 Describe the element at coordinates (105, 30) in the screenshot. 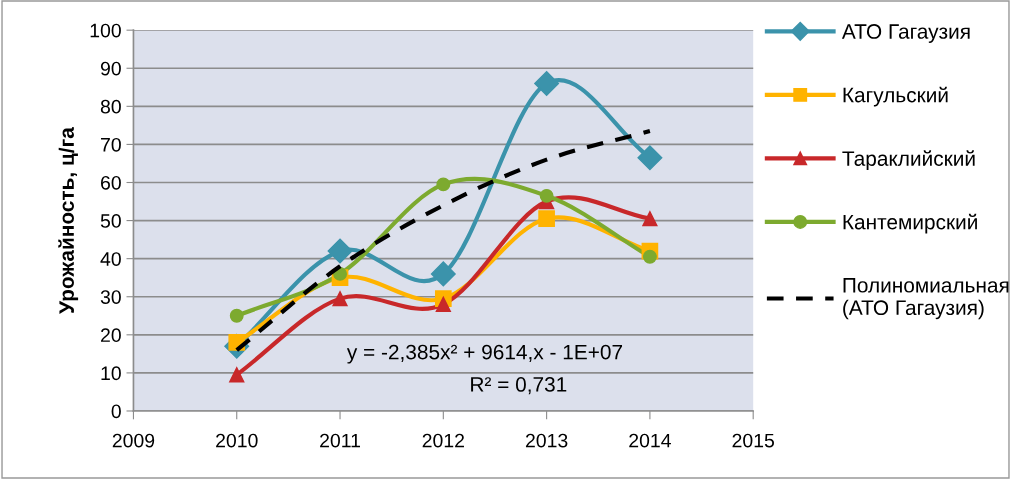

I see `y-tick-label: 100` at that location.